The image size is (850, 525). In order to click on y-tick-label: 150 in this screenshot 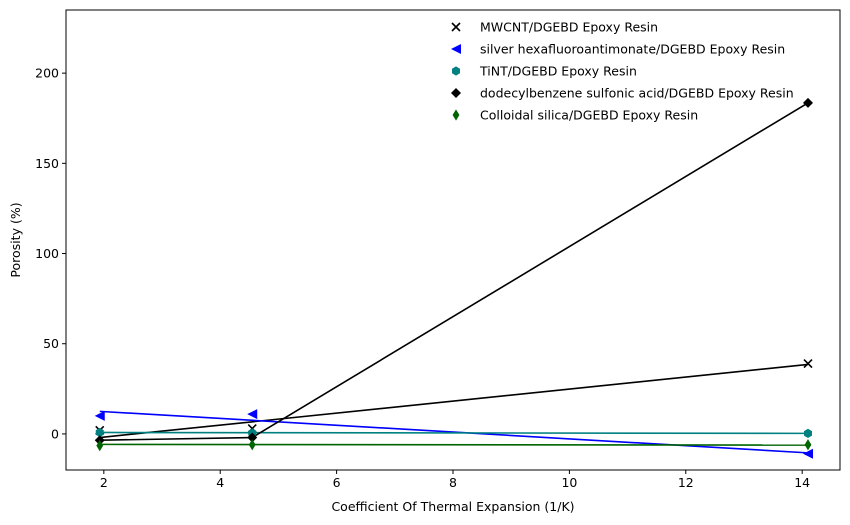, I will do `click(47, 163)`.